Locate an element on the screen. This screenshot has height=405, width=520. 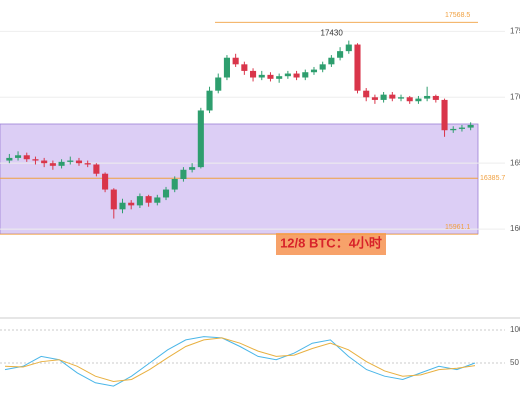
level-label: 17568.5 is located at coordinates (457, 15).